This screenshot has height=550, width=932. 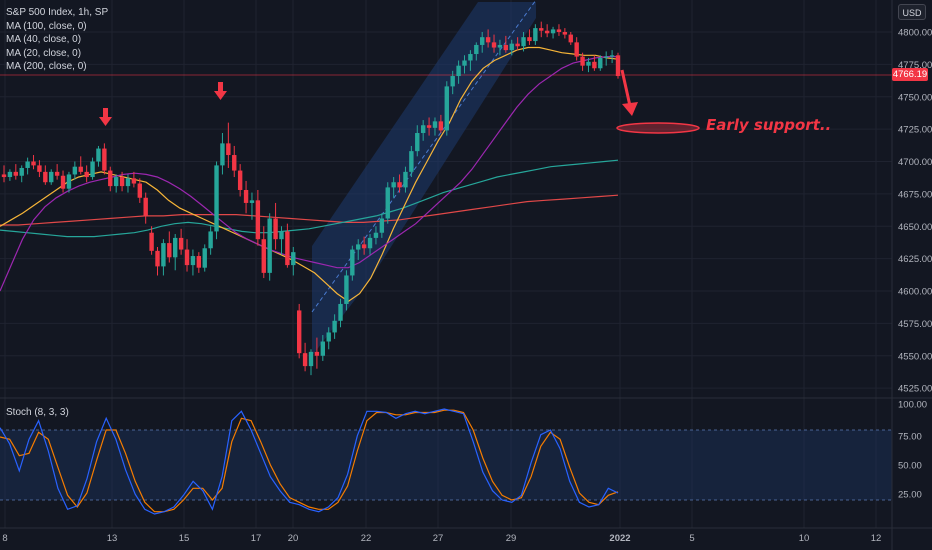 I want to click on time-tick-label: 10, so click(x=804, y=538).